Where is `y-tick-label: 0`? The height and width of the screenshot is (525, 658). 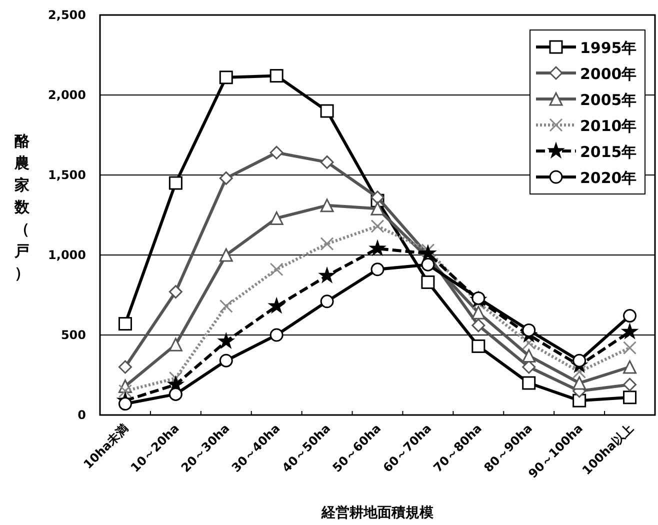
y-tick-label: 0 is located at coordinates (82, 415).